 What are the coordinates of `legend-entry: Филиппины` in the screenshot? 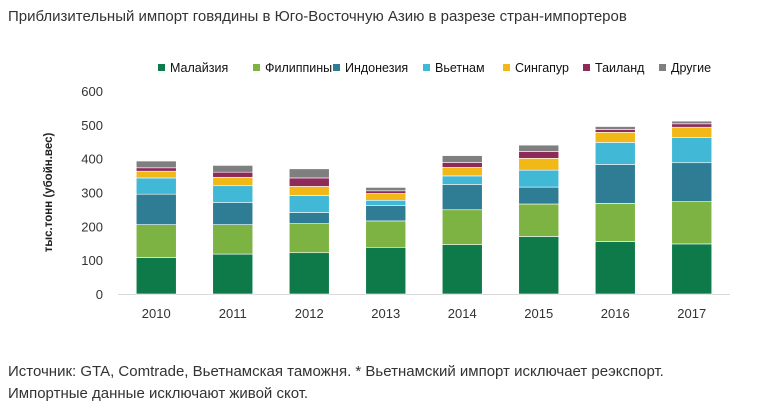 It's located at (298, 68).